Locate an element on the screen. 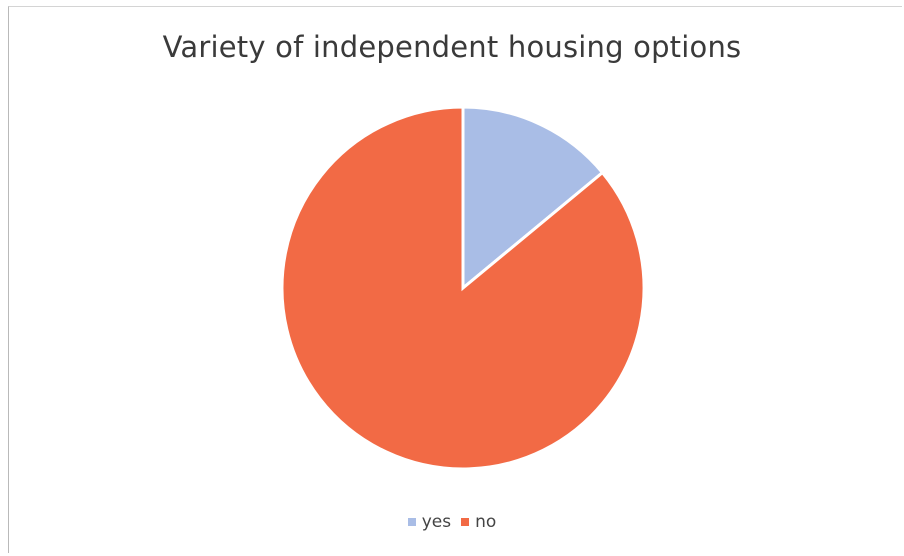  legend: yes no is located at coordinates (452, 522).